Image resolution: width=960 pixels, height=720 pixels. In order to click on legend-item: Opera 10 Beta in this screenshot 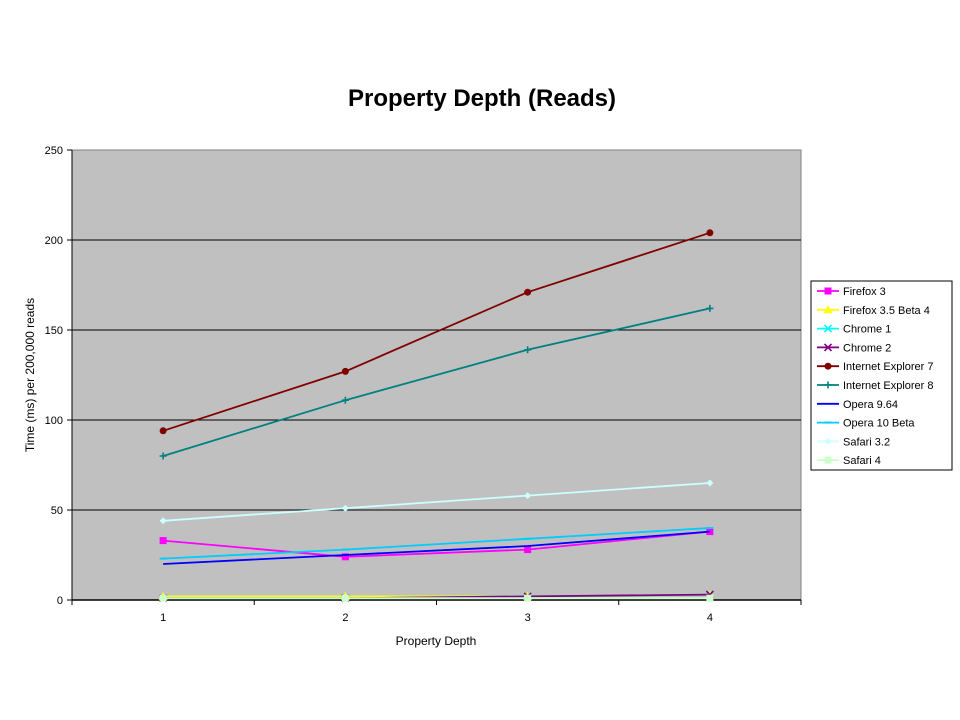, I will do `click(866, 424)`.